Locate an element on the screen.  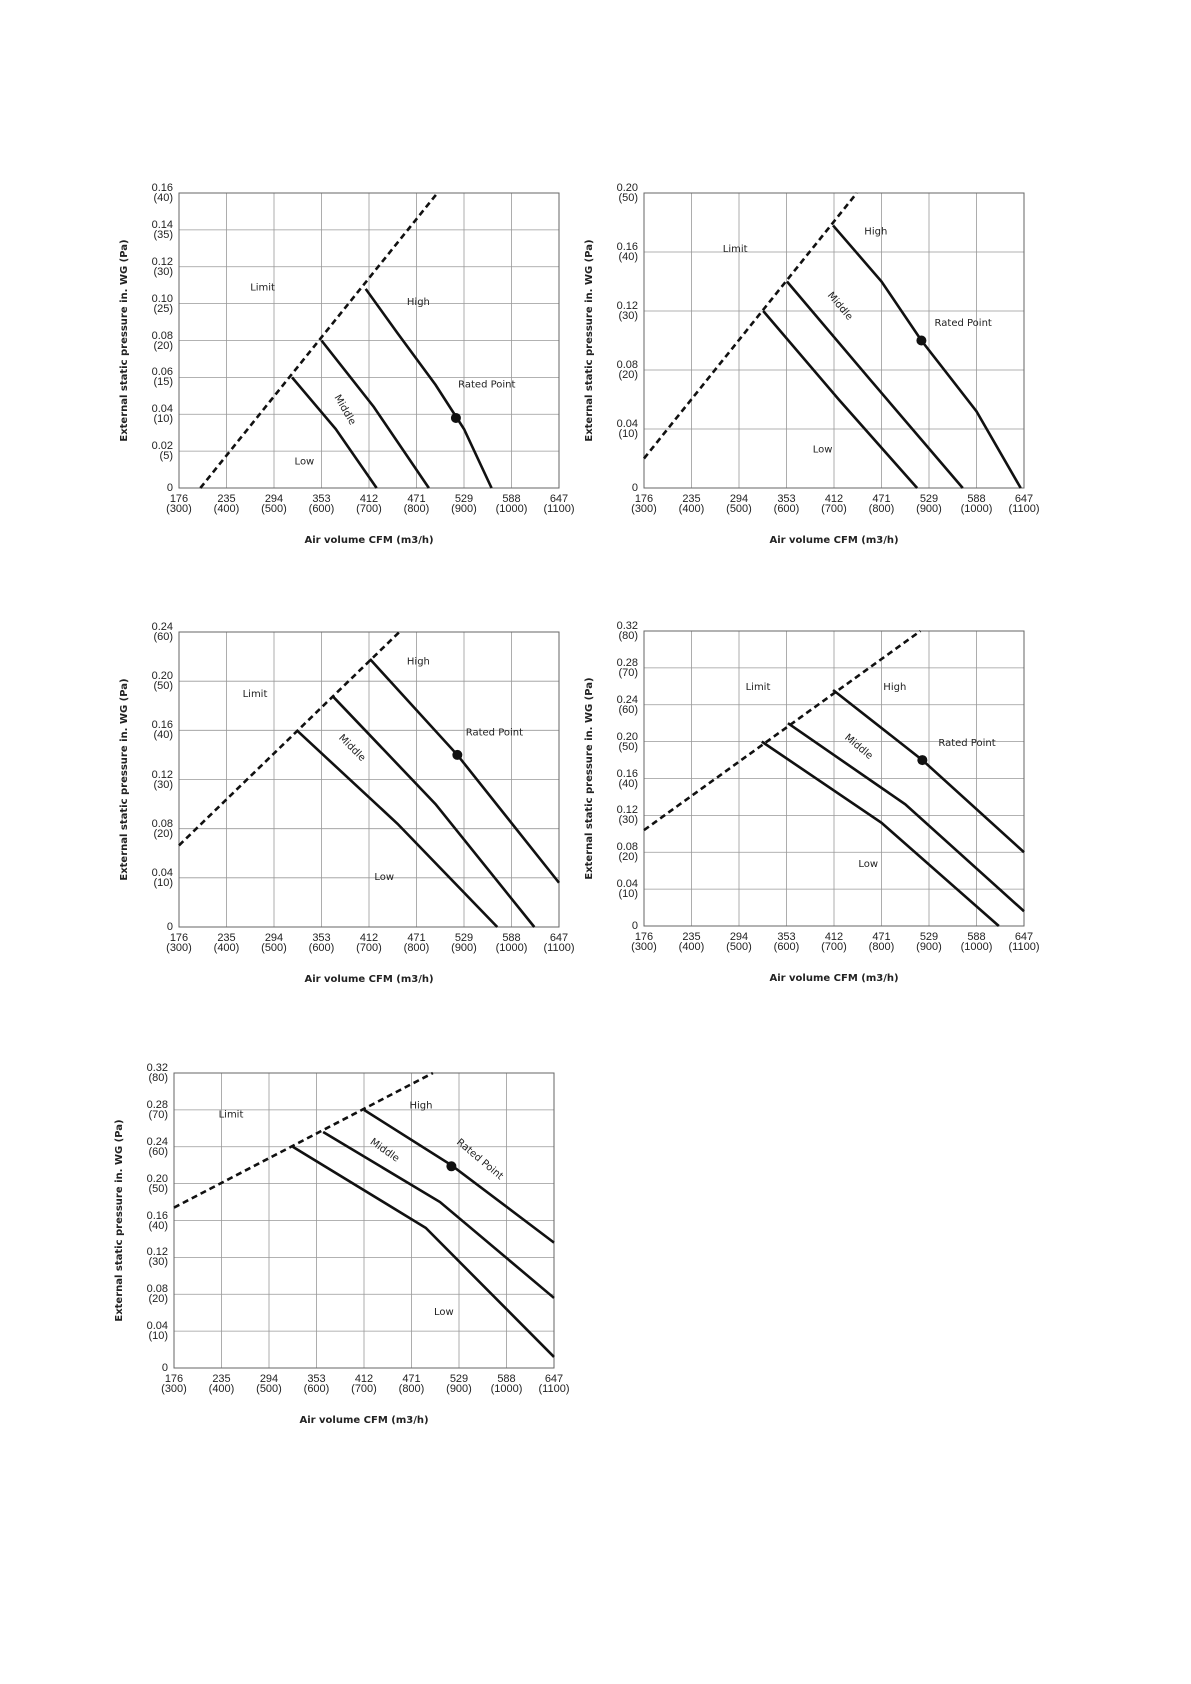
y-tick-label-box: 0.28 (70) is located at coordinates (157, 1110).